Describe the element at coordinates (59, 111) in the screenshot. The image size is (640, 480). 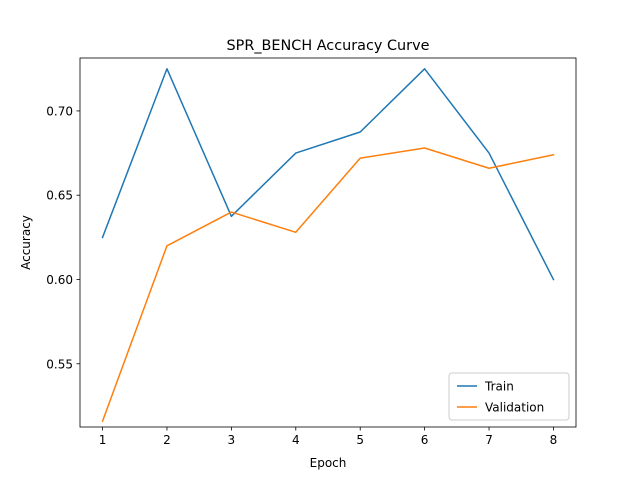
I see `y-tick-label: 0.70` at that location.